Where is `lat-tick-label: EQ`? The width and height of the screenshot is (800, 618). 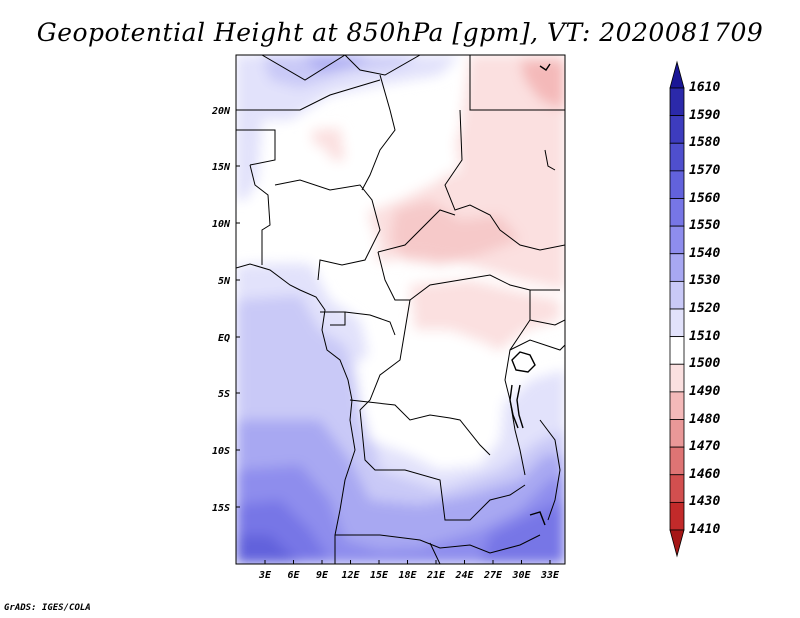
lat-tick-label: EQ is located at coordinates (224, 338).